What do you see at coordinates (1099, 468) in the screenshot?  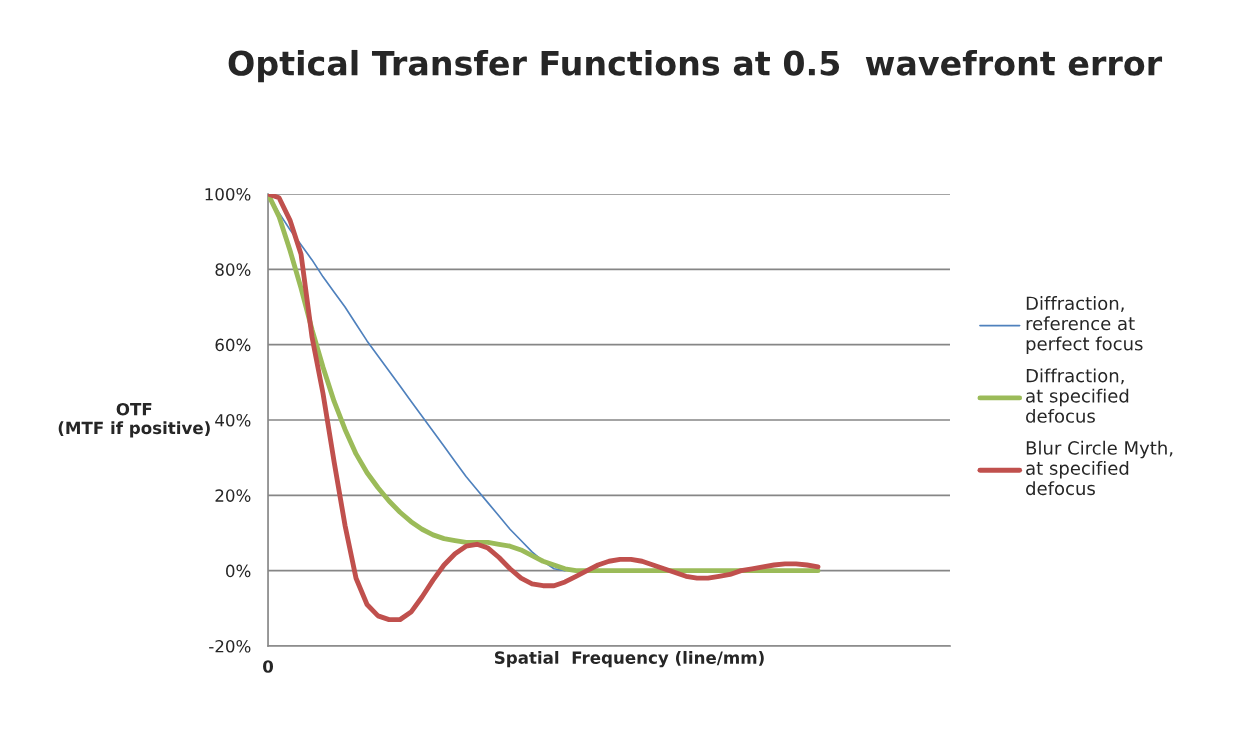 I see `legend-label: Blur Circle Myth, at specified defocus` at bounding box center [1099, 468].